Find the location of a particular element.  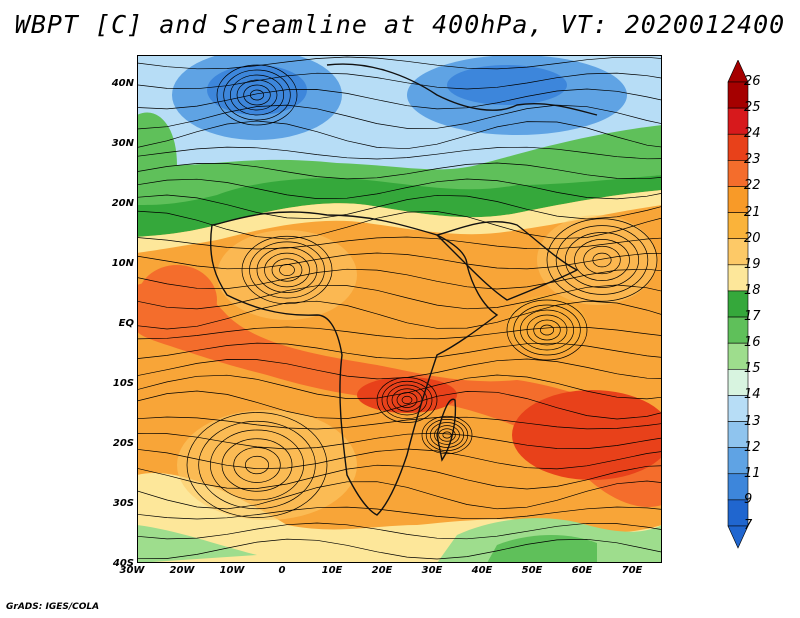

lon-label: 0 is located at coordinates (282, 570).